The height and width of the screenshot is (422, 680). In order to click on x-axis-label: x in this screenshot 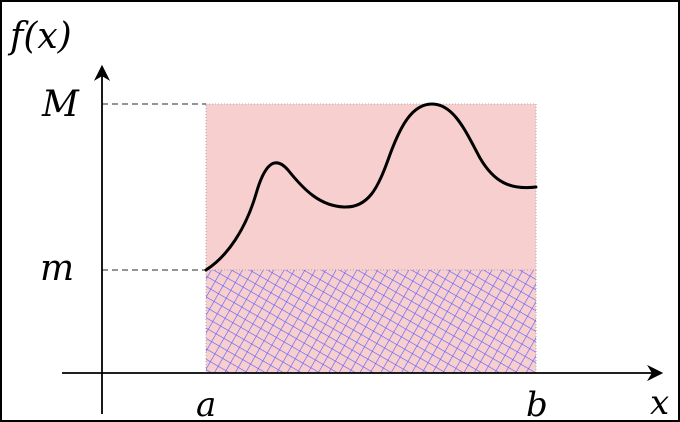, I will do `click(659, 401)`.